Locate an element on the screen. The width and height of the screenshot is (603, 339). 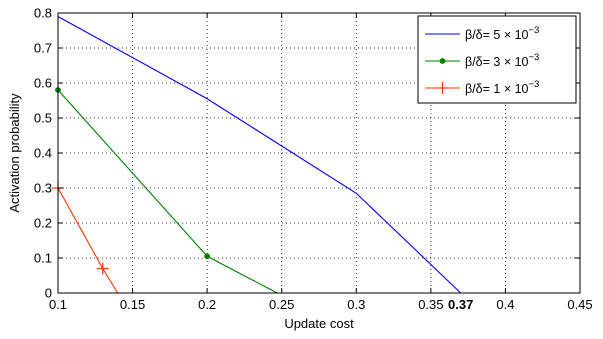
x-tick-label: 0.15 is located at coordinates (132, 304).